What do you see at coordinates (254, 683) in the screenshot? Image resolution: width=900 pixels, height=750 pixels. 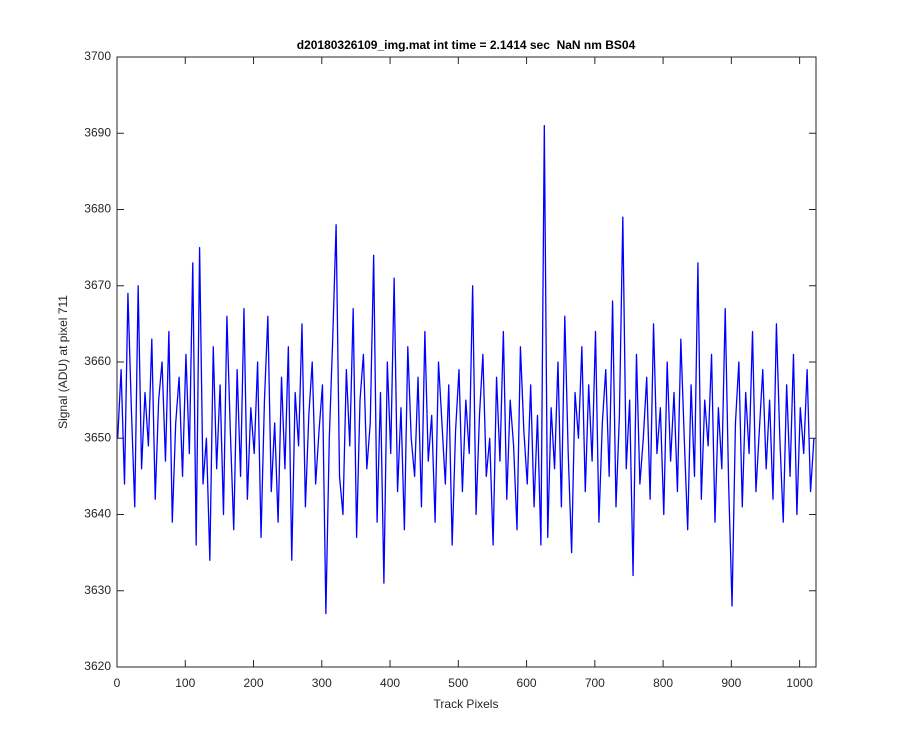 I see `x-tick-label: 200` at bounding box center [254, 683].